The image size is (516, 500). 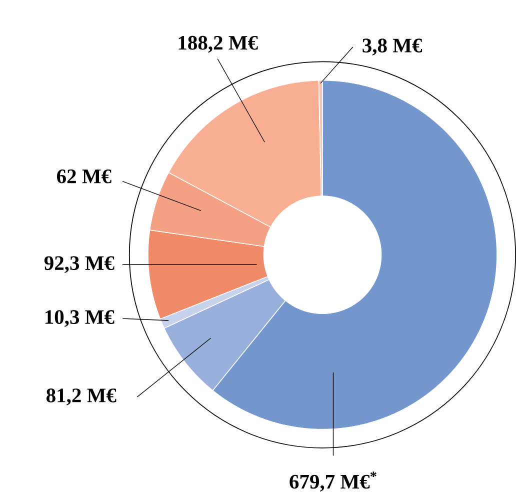 What do you see at coordinates (79, 265) in the screenshot?
I see `data-label: 92,3 M€` at bounding box center [79, 265].